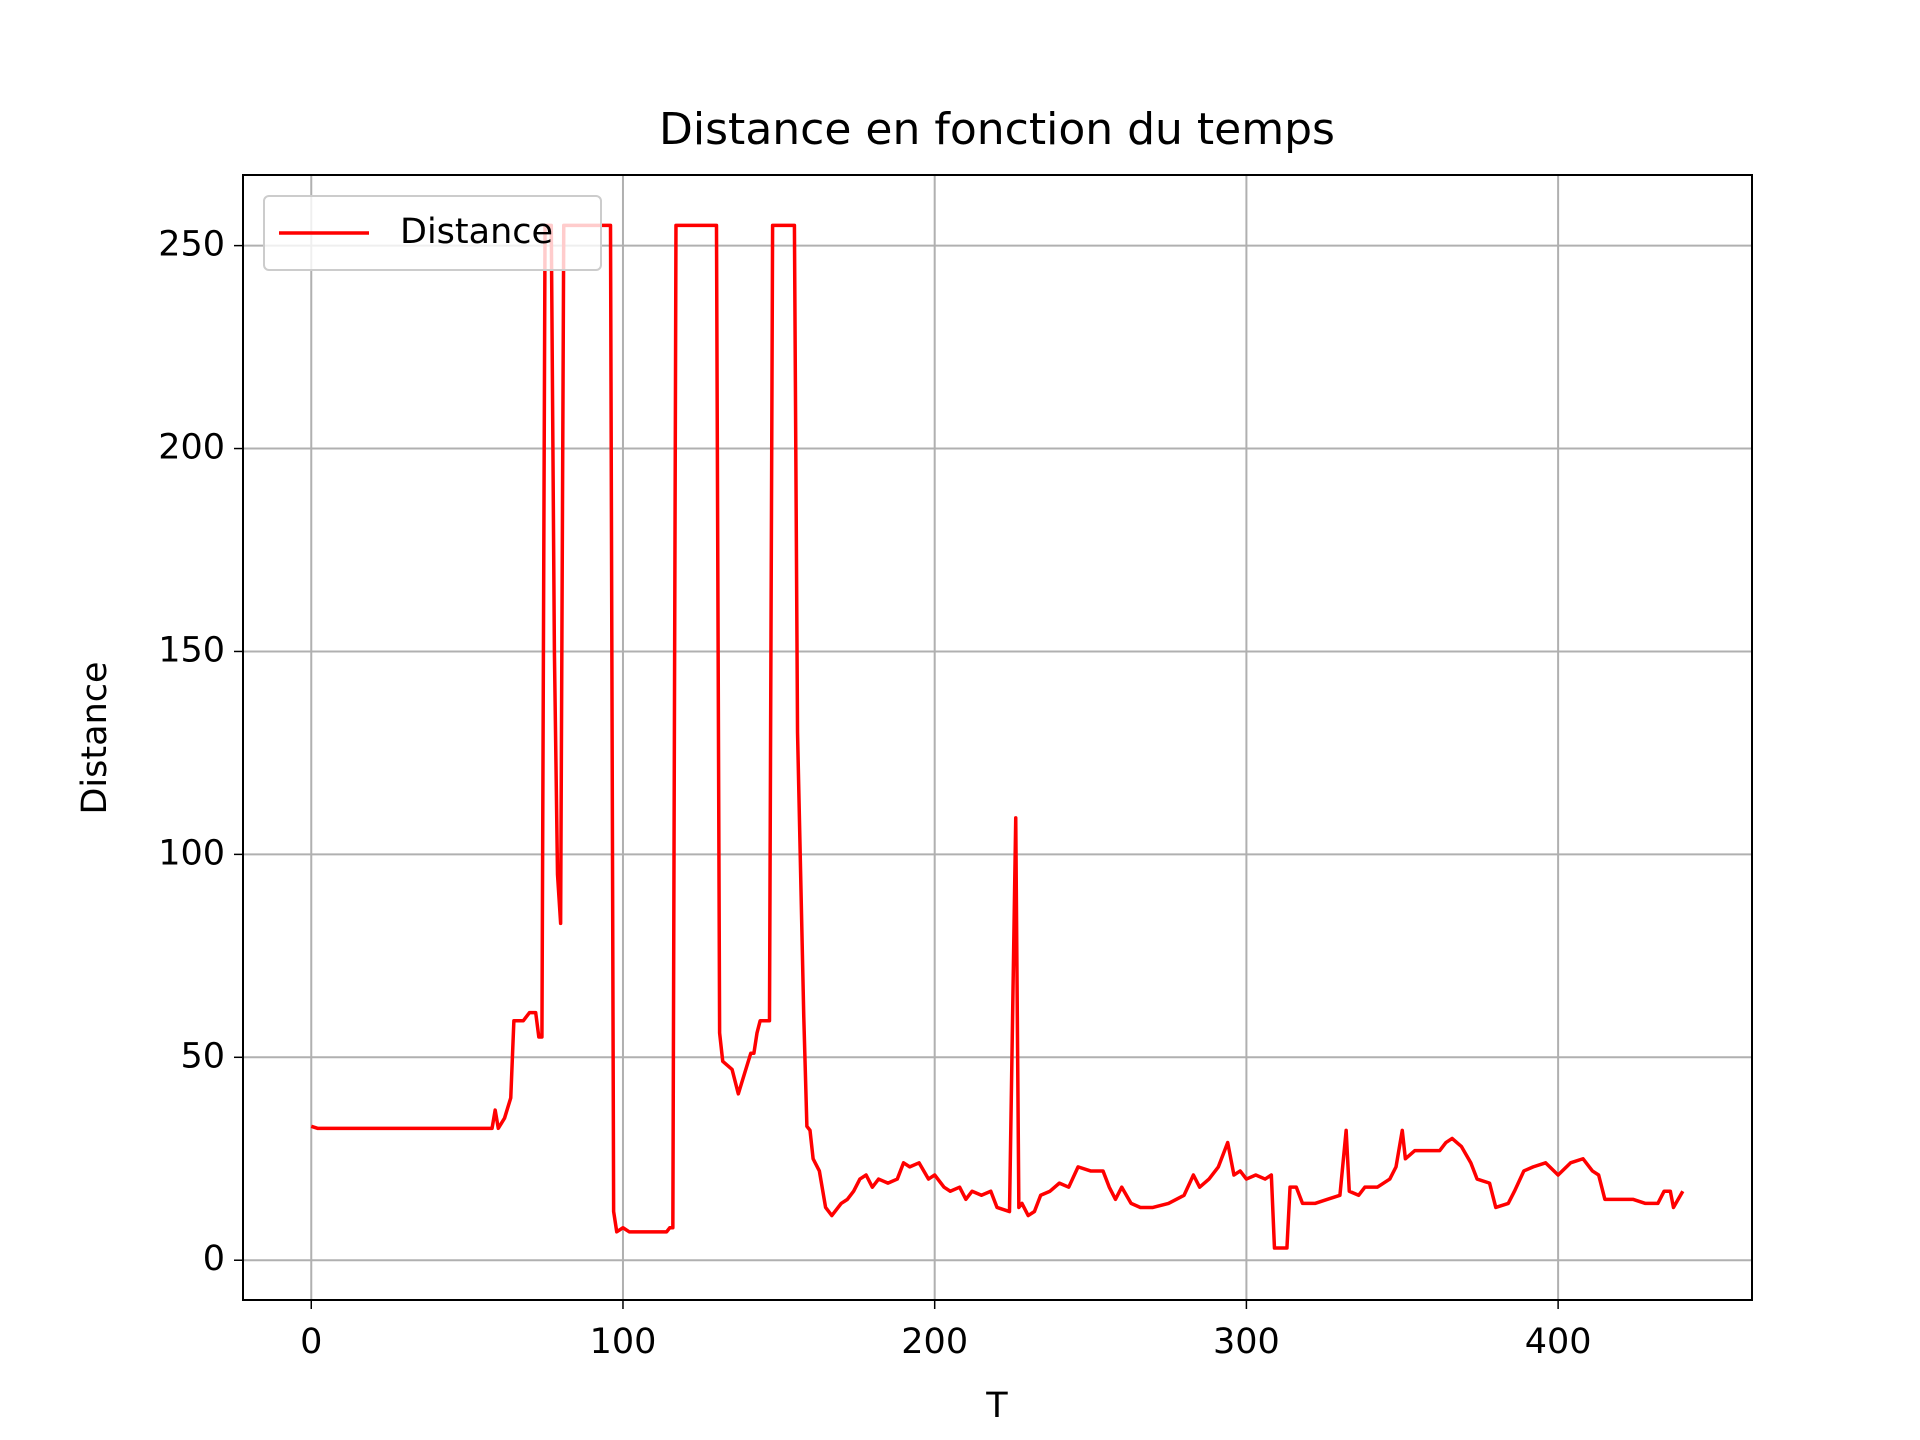 The width and height of the screenshot is (1920, 1440). Describe the element at coordinates (191, 448) in the screenshot. I see `y-tick-label: 200` at that location.